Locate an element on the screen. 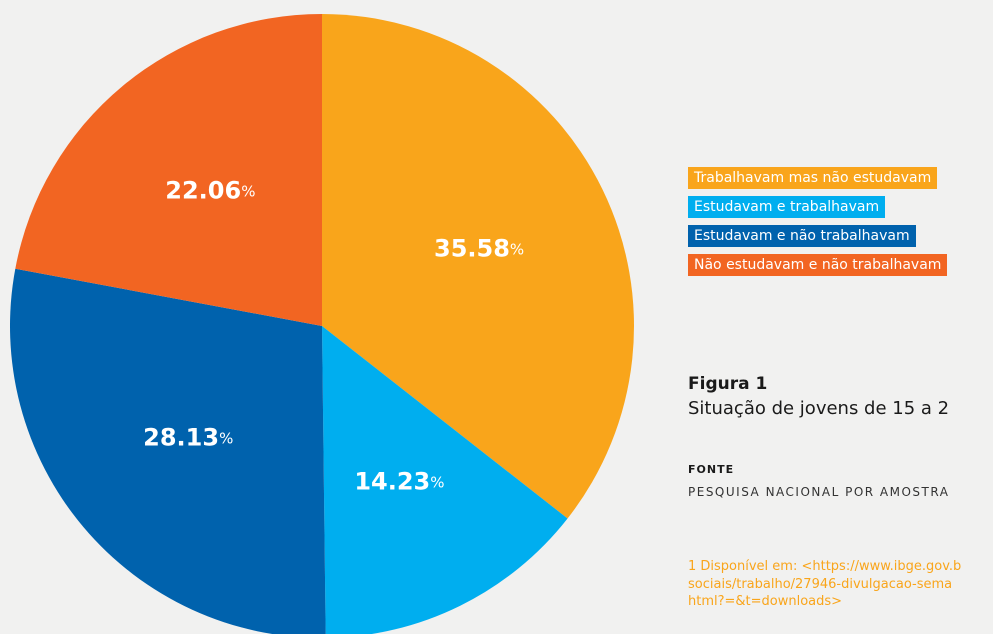 Image resolution: width=993 pixels, height=634 pixels. footnote-line: 1 Disponível em: <https://www.ibge.gov.b is located at coordinates (825, 566).